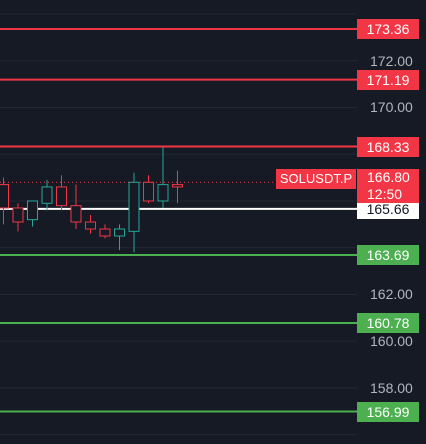 The height and width of the screenshot is (444, 426). I want to click on bar-countdown: 12:50, so click(385, 194).